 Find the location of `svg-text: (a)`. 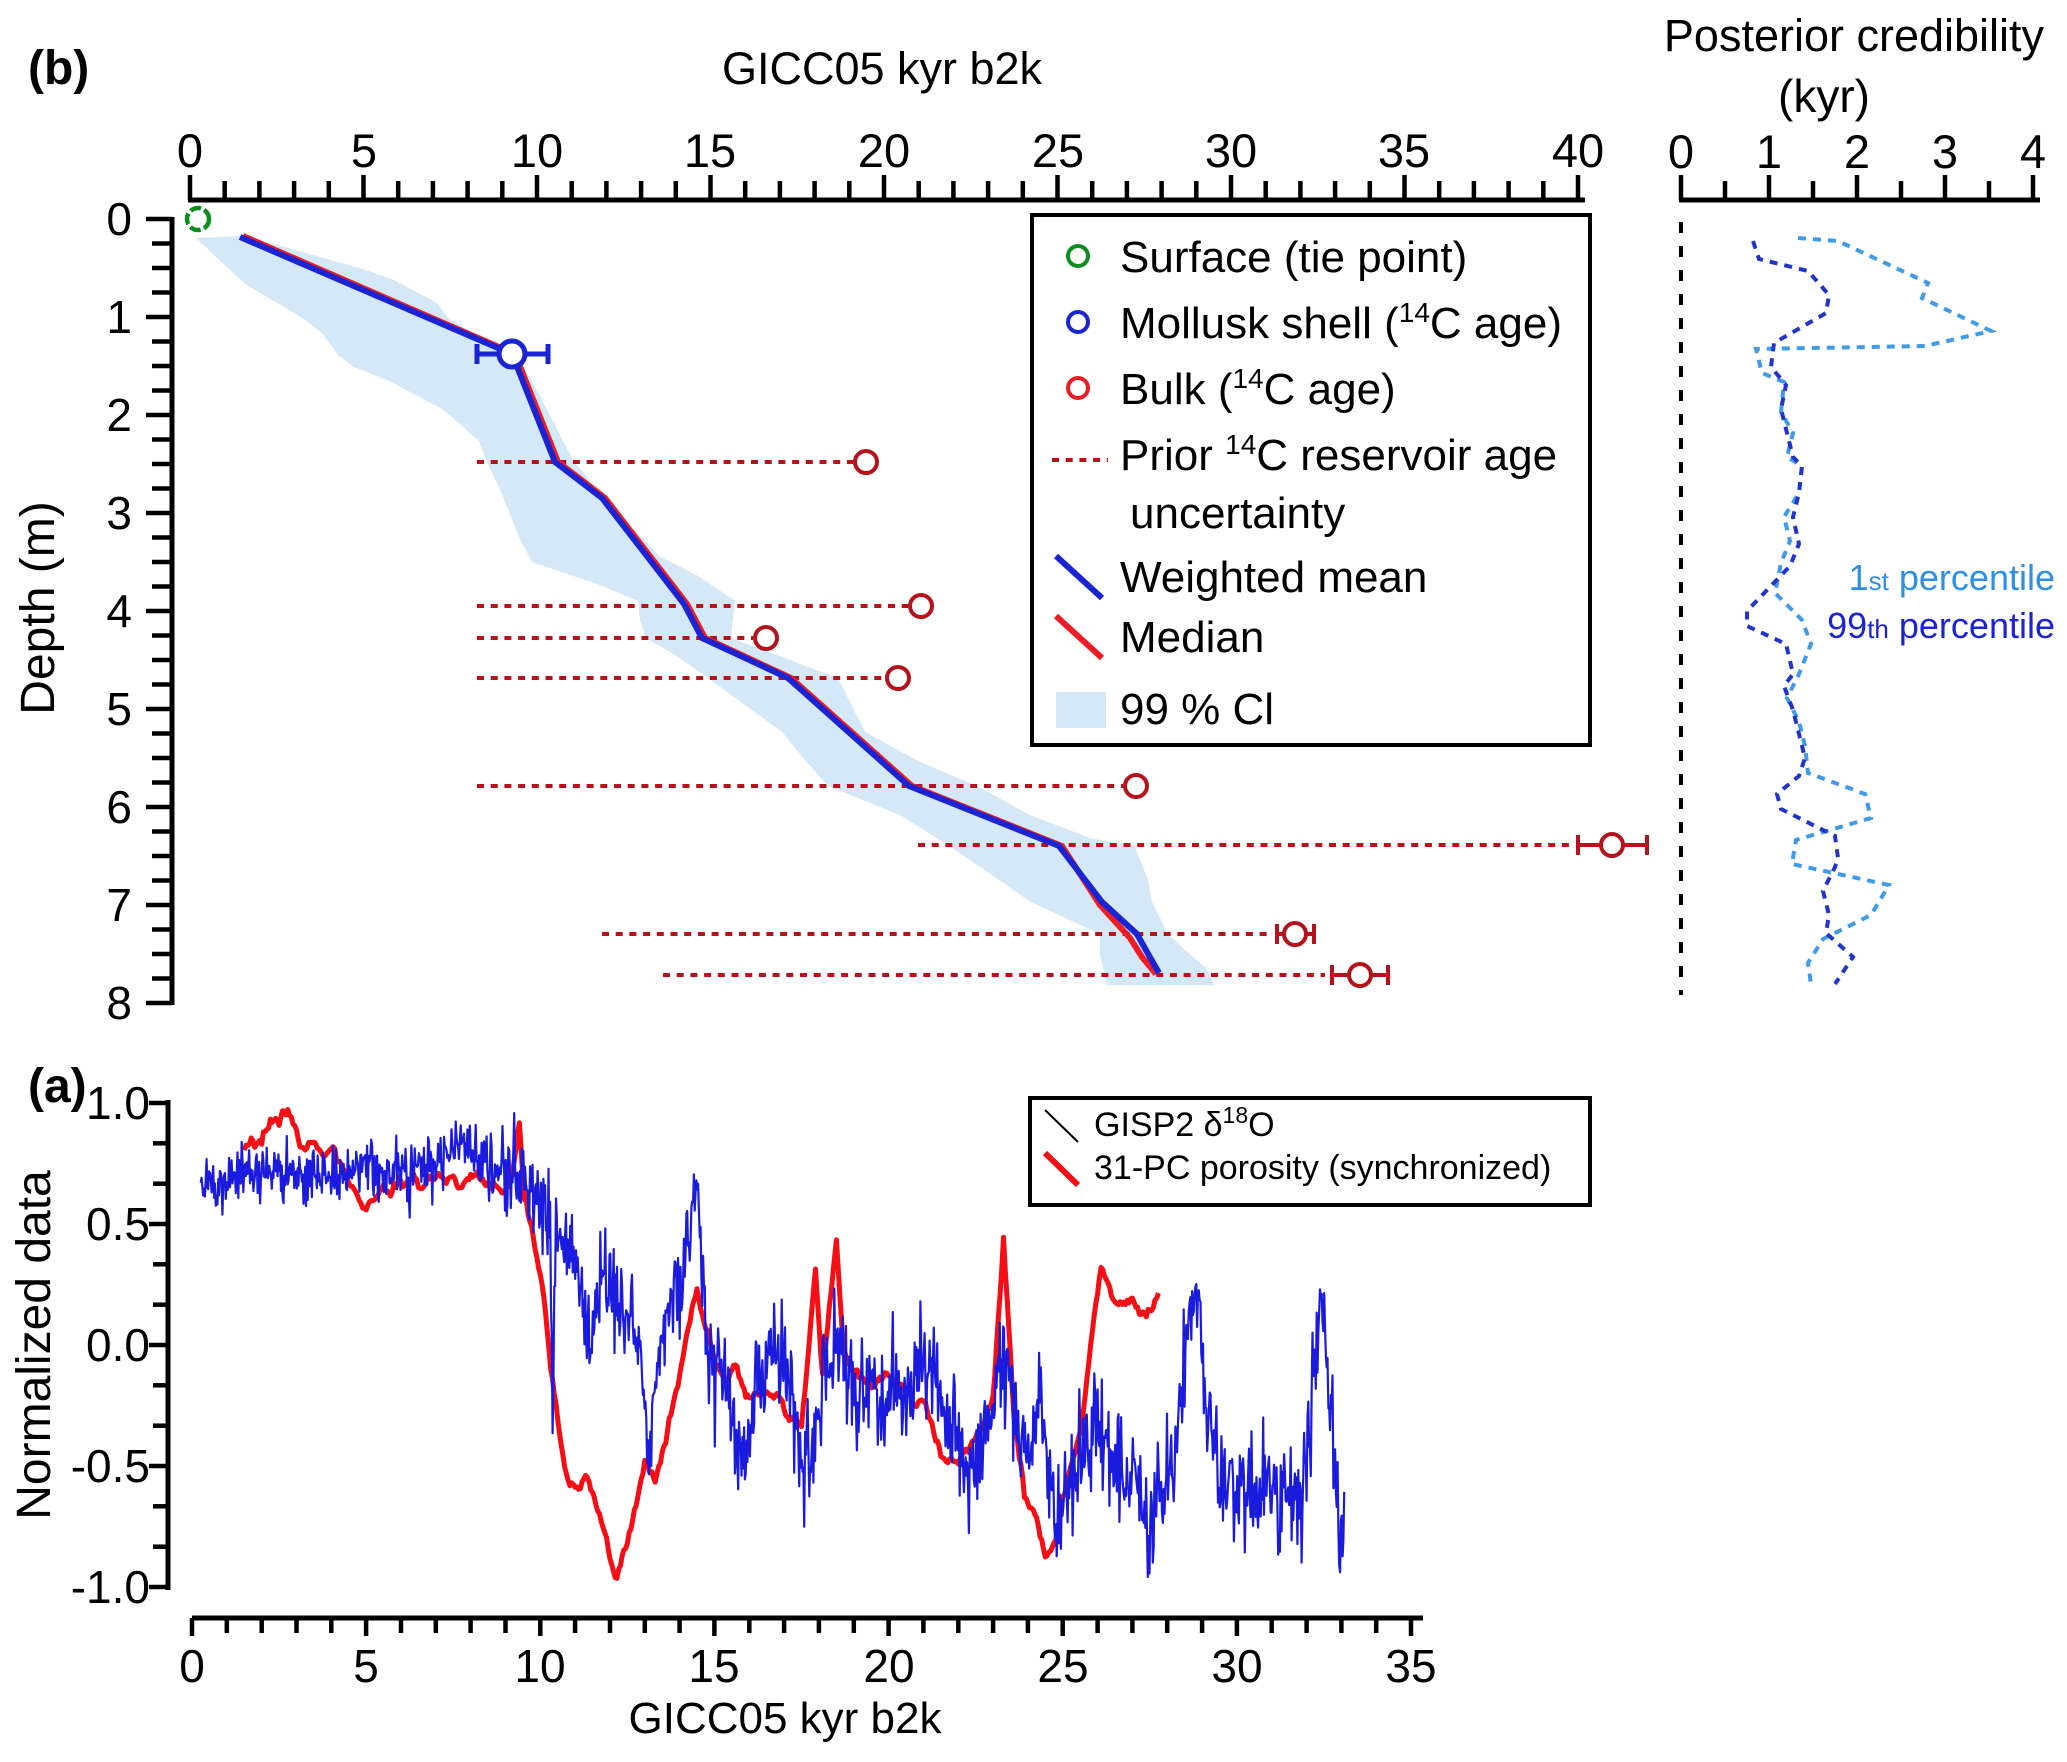

svg-text: (a) is located at coordinates (57, 1086).